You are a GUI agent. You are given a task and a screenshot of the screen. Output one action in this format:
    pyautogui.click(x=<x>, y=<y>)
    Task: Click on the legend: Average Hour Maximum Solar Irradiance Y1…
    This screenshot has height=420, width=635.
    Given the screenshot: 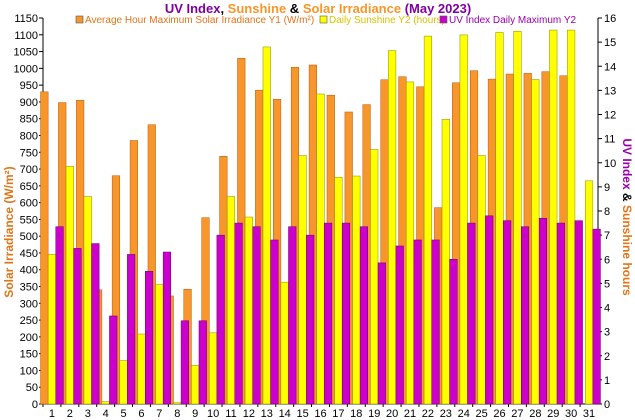 What is the action you would take?
    pyautogui.click(x=326, y=20)
    